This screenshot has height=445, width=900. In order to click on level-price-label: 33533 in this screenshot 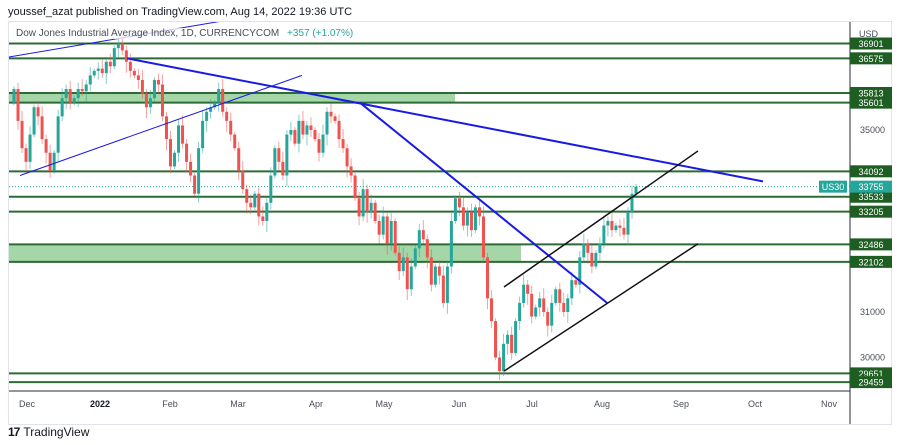, I will do `click(870, 197)`.